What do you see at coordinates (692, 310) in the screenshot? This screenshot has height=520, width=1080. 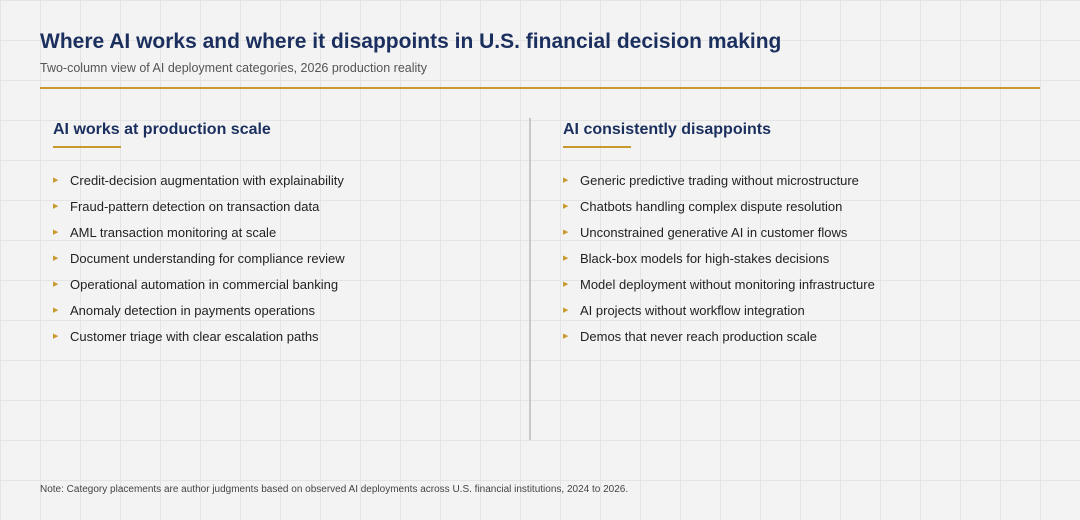 I see `list-item-label: AI projects without workflow integration` at bounding box center [692, 310].